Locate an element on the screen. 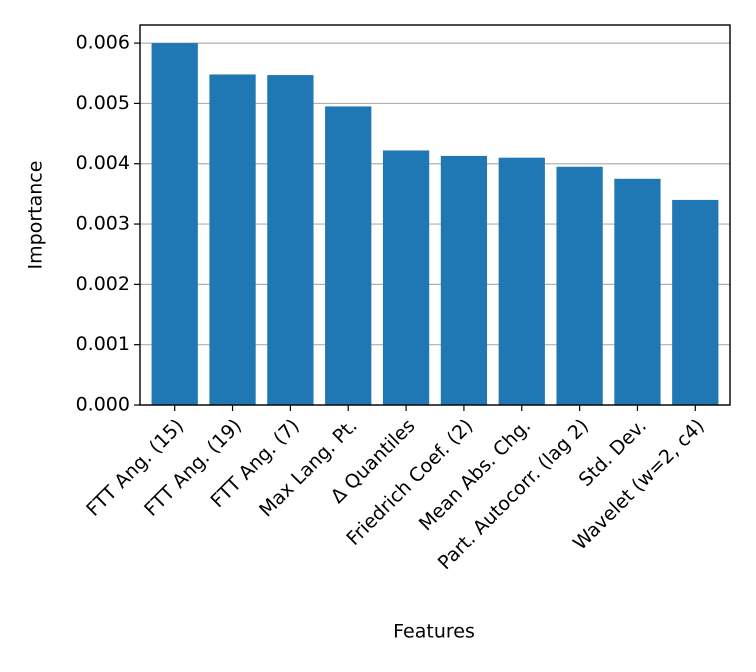  y-axis-label: Importance is located at coordinates (36, 215).